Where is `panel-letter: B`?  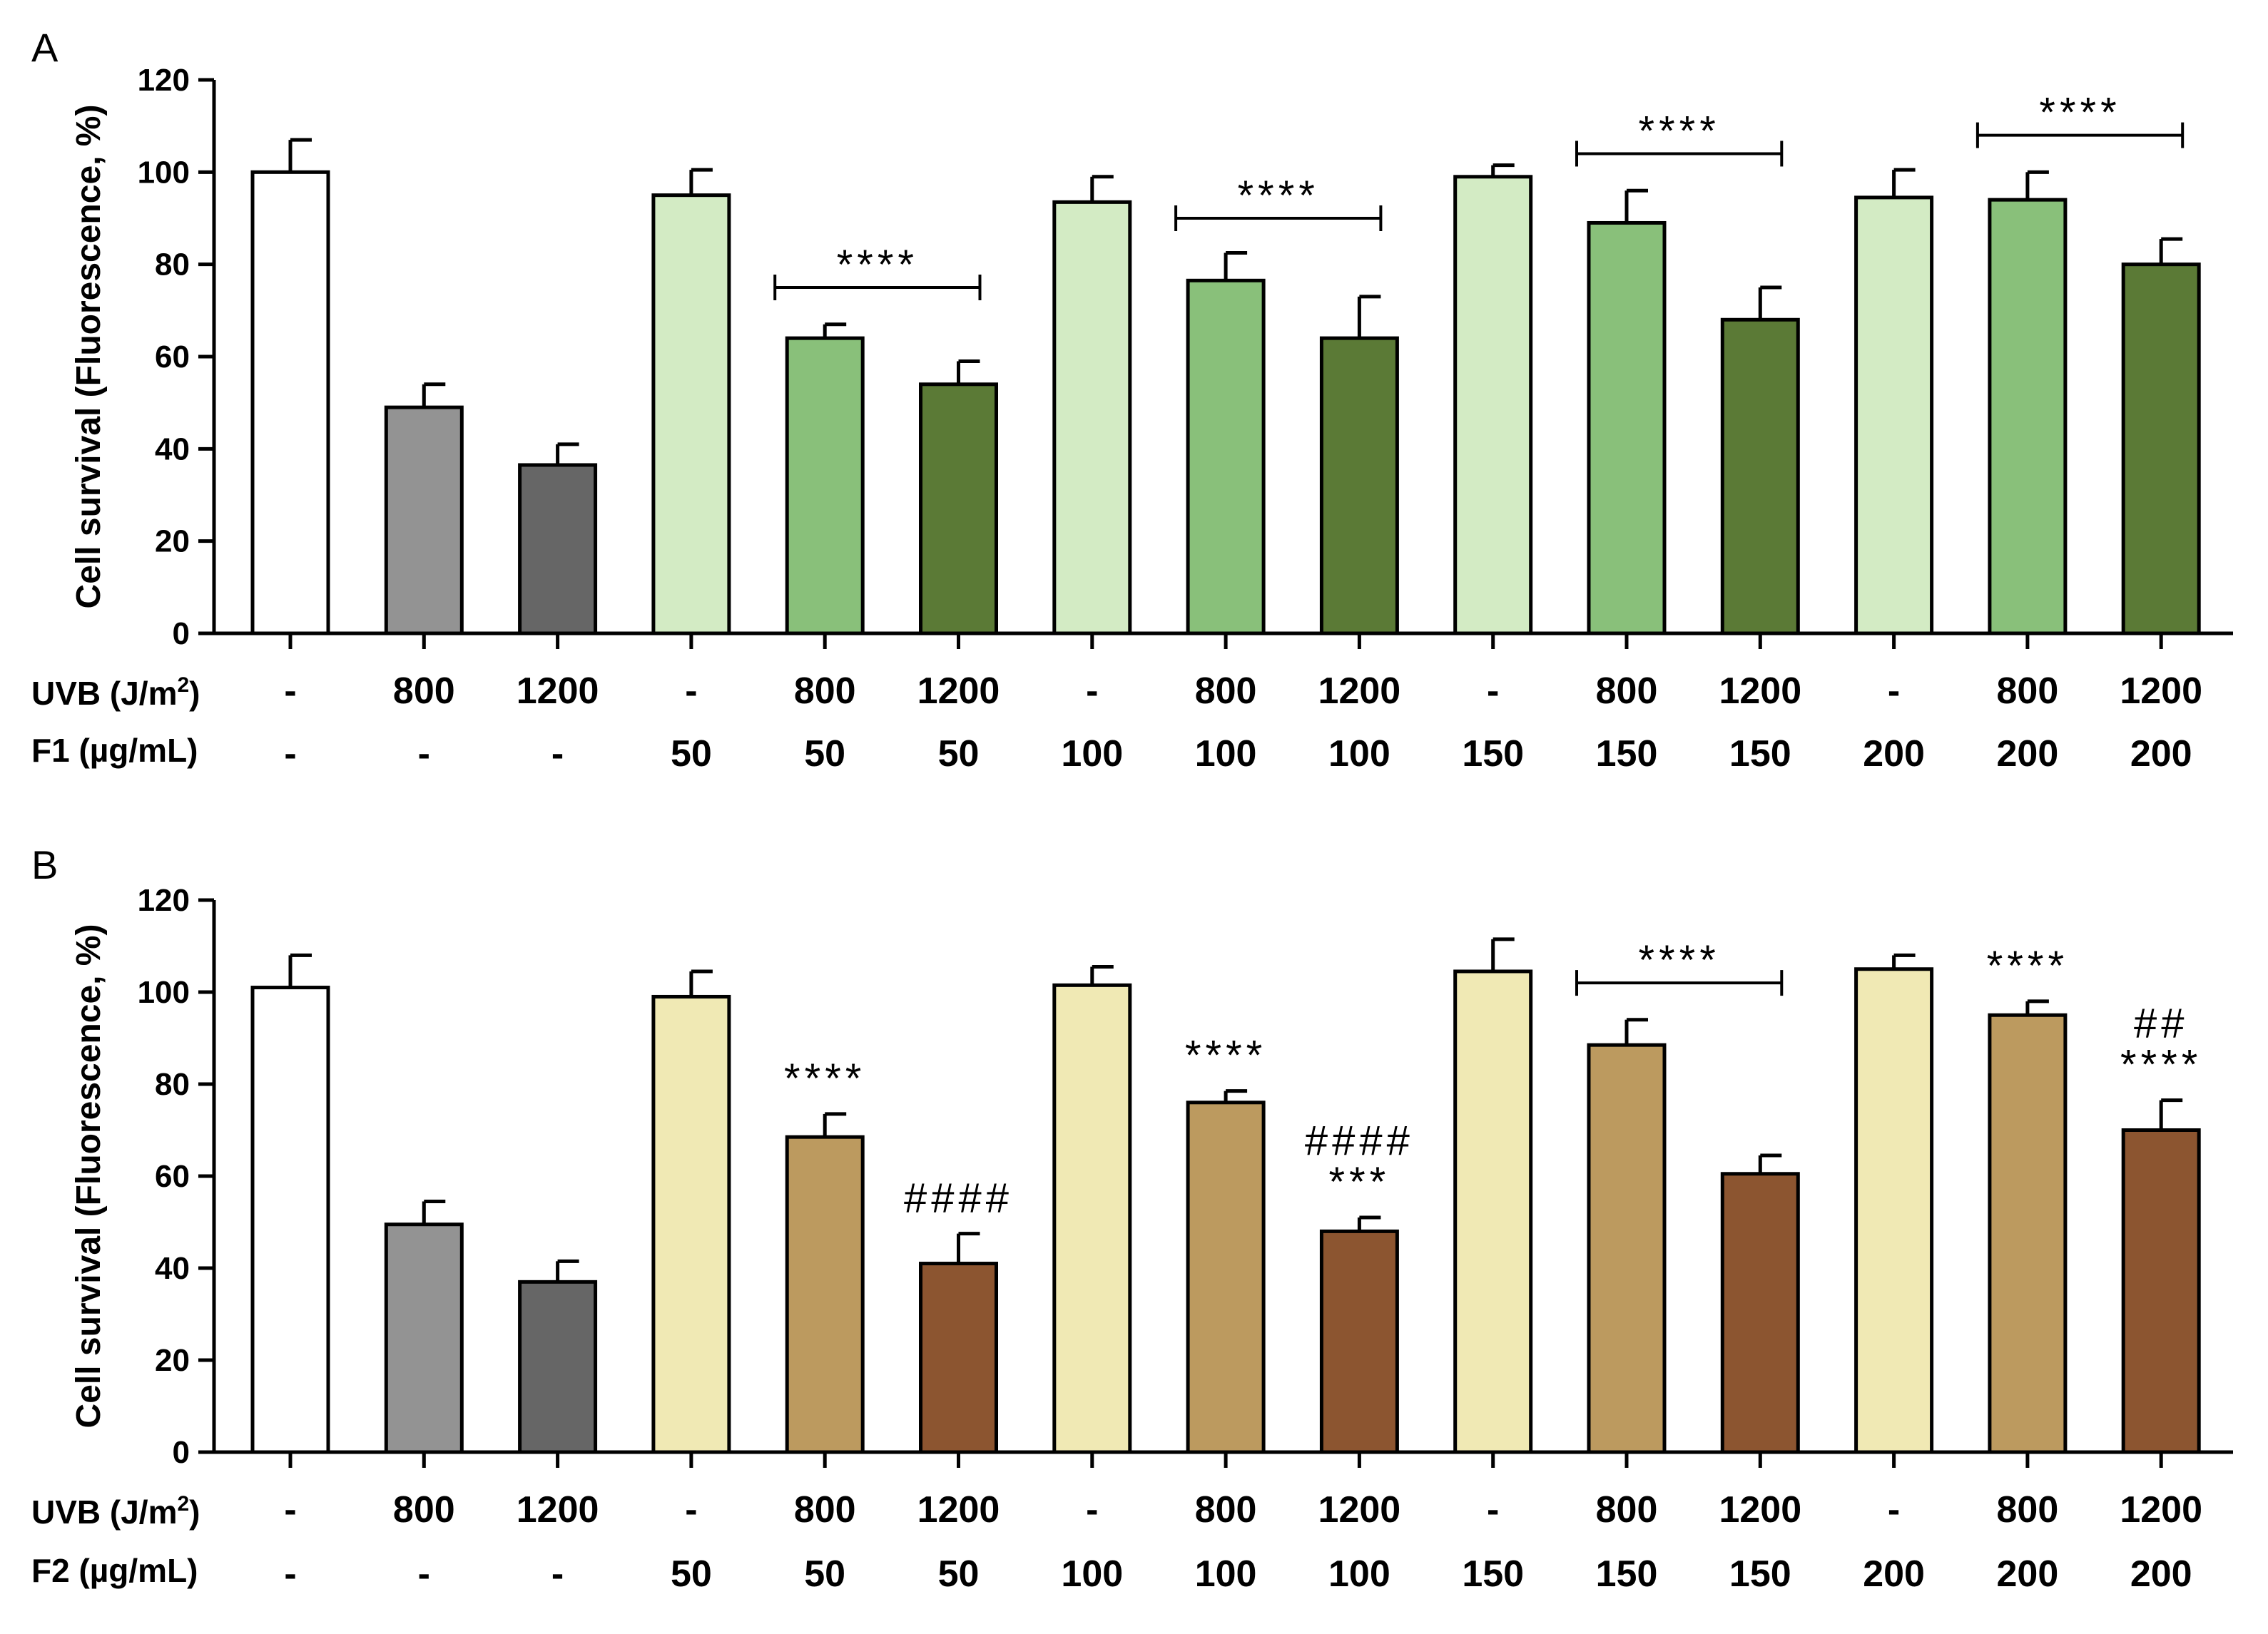
panel-letter: B is located at coordinates (44, 864).